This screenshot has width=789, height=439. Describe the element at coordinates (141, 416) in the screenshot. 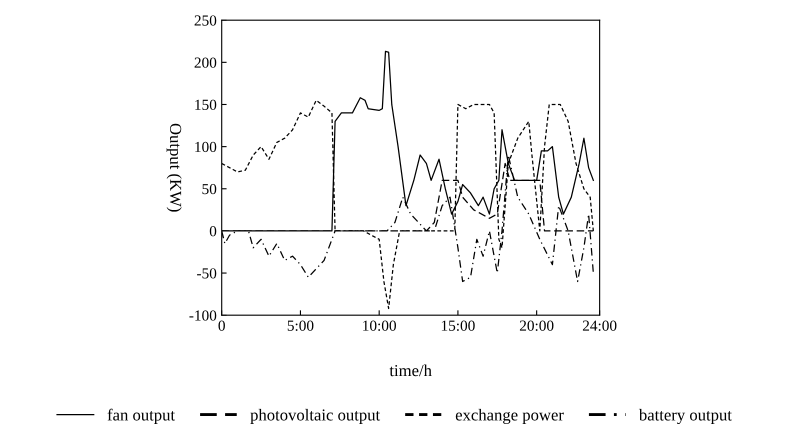

I see `legend-label: fan output` at that location.